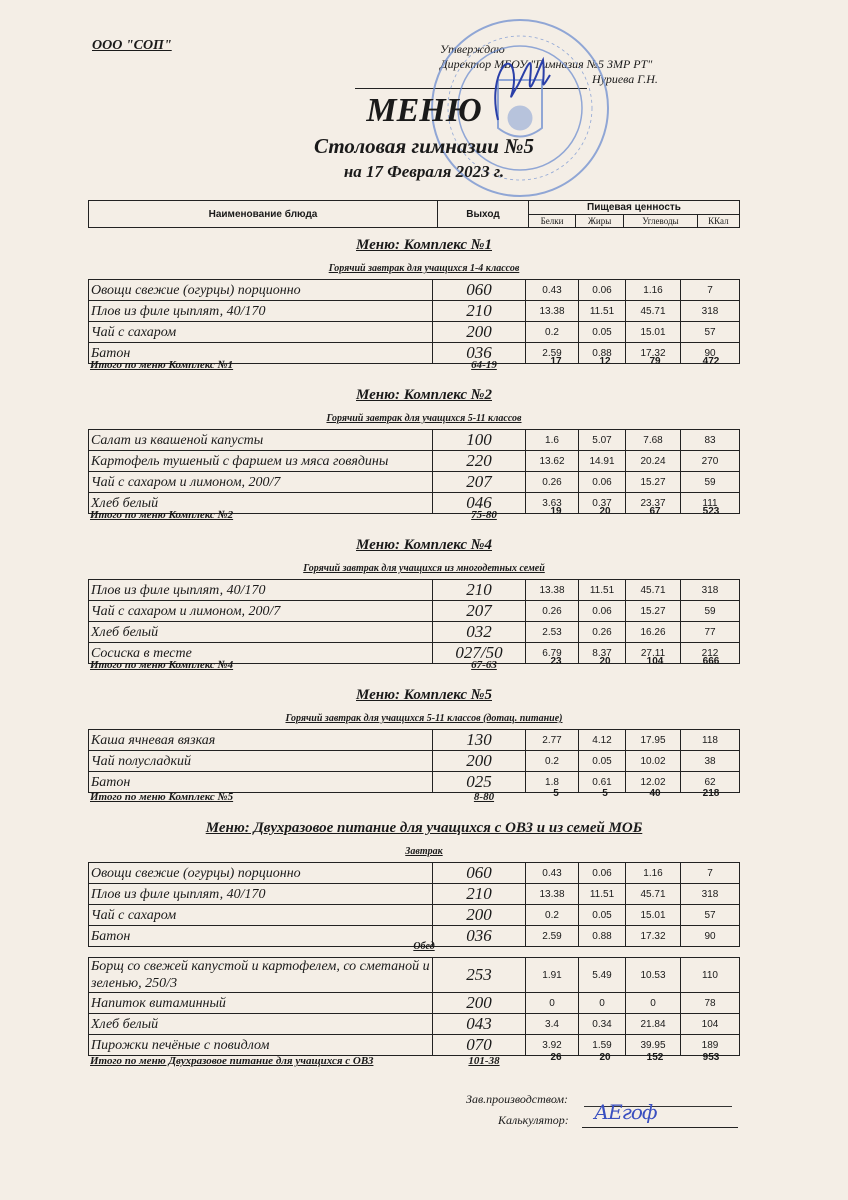  Describe the element at coordinates (710, 461) in the screenshot. I see `kcal-value: 270` at that location.